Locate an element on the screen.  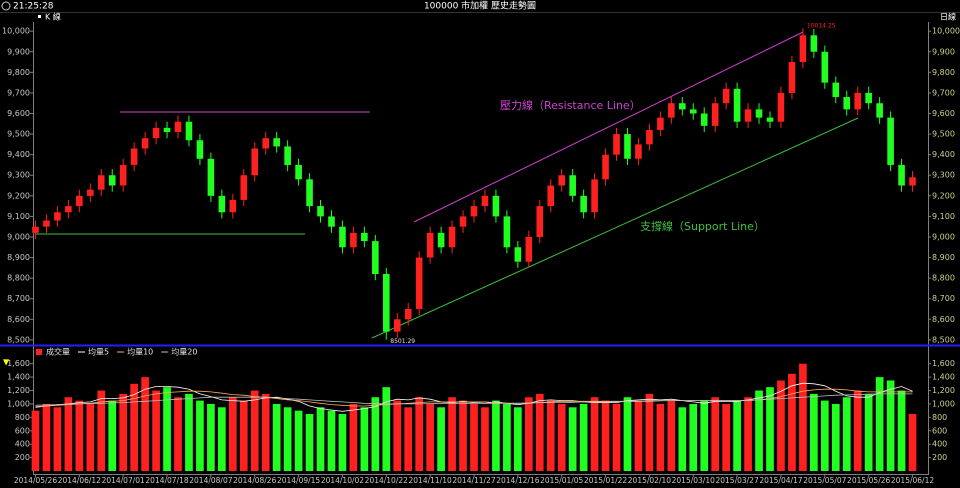
y-tick-label: 9,800 is located at coordinates (18, 72).